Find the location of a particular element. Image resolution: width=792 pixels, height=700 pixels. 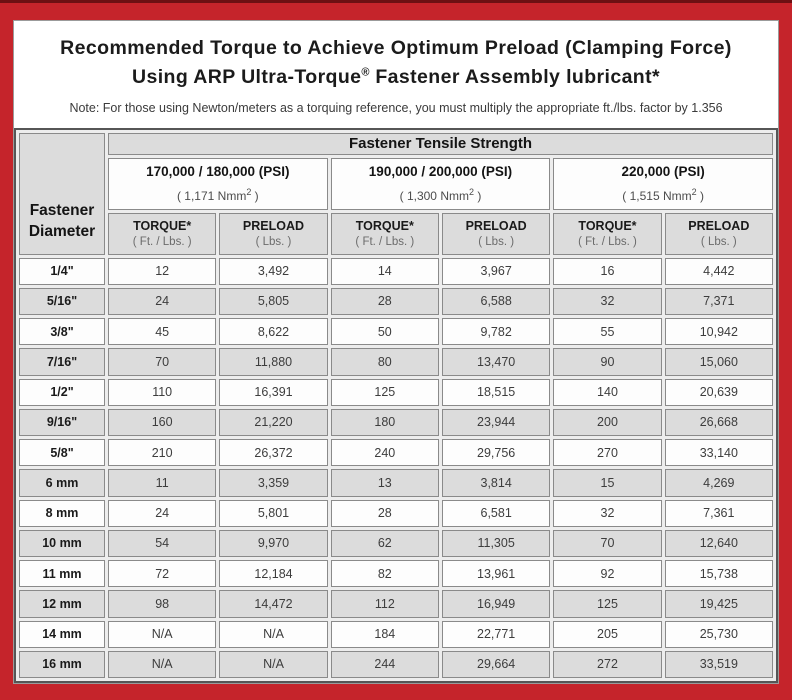

preload-value-cell: 18,515 is located at coordinates (496, 392).